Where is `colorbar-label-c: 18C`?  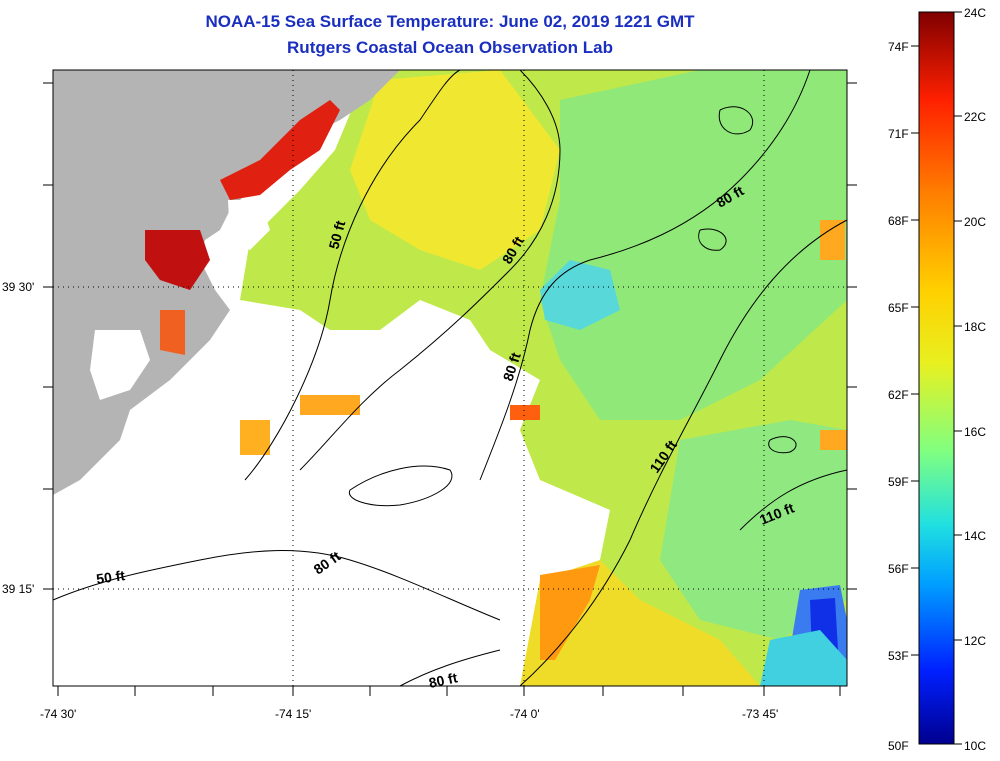
colorbar-label-c: 18C is located at coordinates (975, 327).